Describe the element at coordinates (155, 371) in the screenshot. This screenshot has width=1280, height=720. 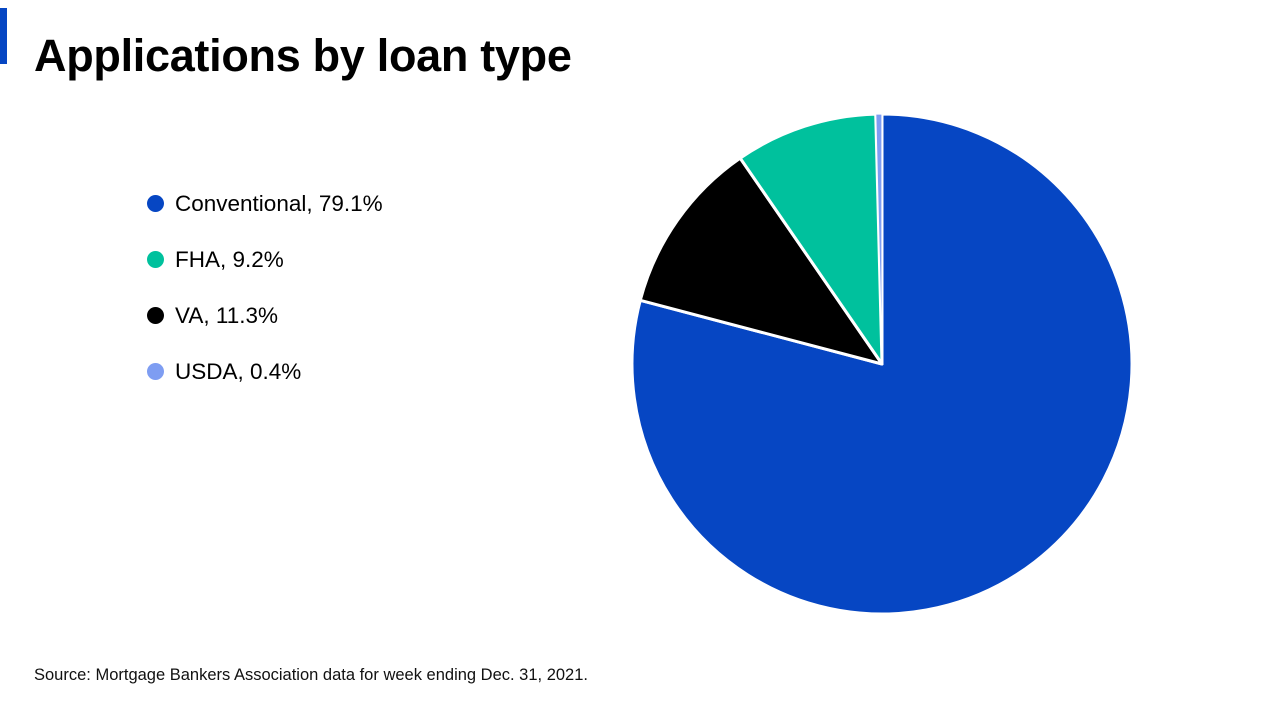
I see `legend-dot-usda-icon` at that location.